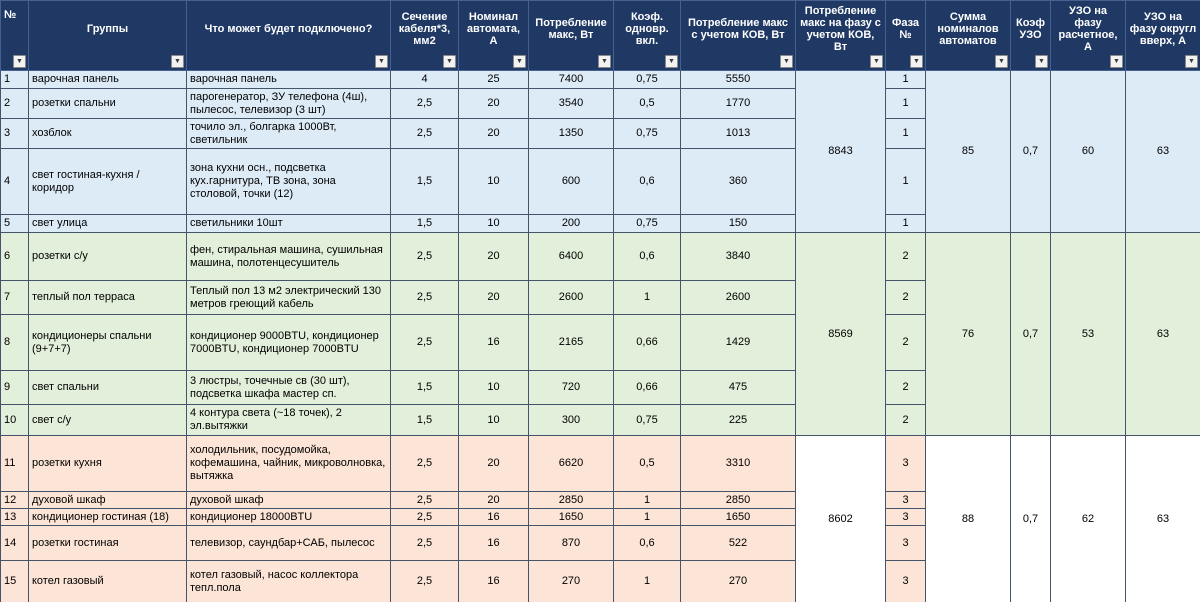  Describe the element at coordinates (14, 133) in the screenshot. I see `cell-num: 3` at that location.